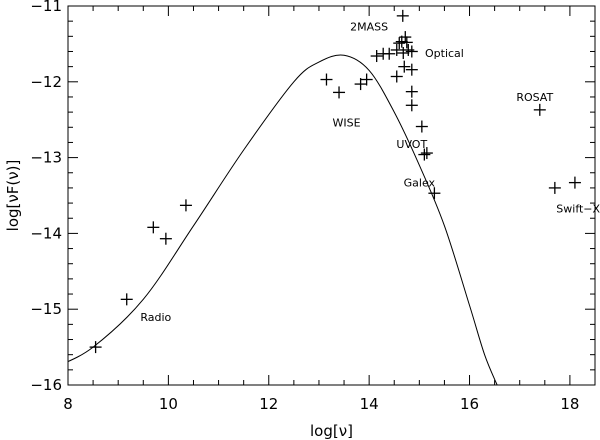  I want to click on x-tick-label: 16, so click(469, 404).